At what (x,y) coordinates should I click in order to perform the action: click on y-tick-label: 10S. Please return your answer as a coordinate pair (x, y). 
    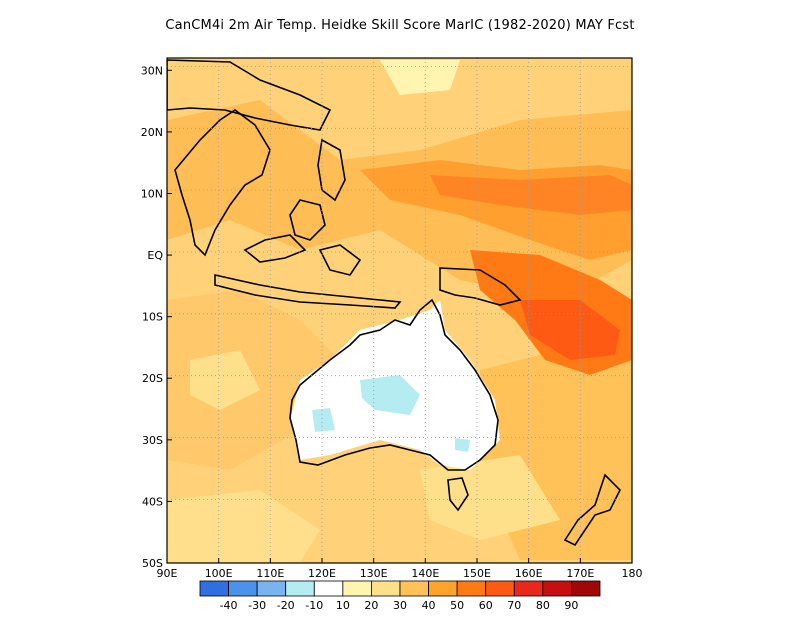
    Looking at the image, I should click on (152, 317).